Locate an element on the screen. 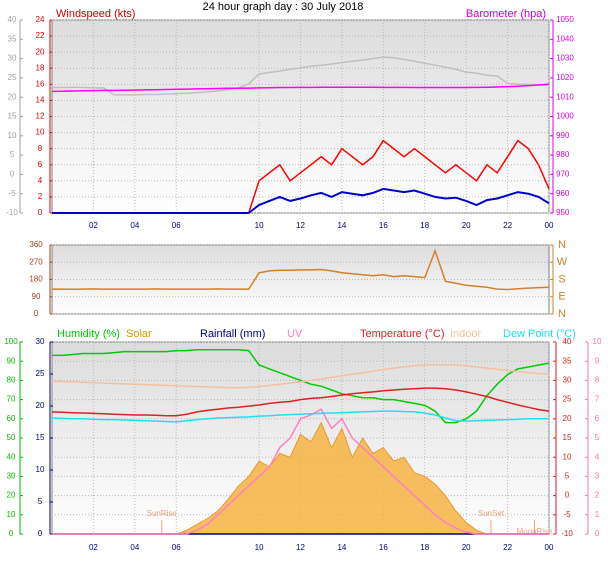  y-tick-label: 70 is located at coordinates (11, 399).